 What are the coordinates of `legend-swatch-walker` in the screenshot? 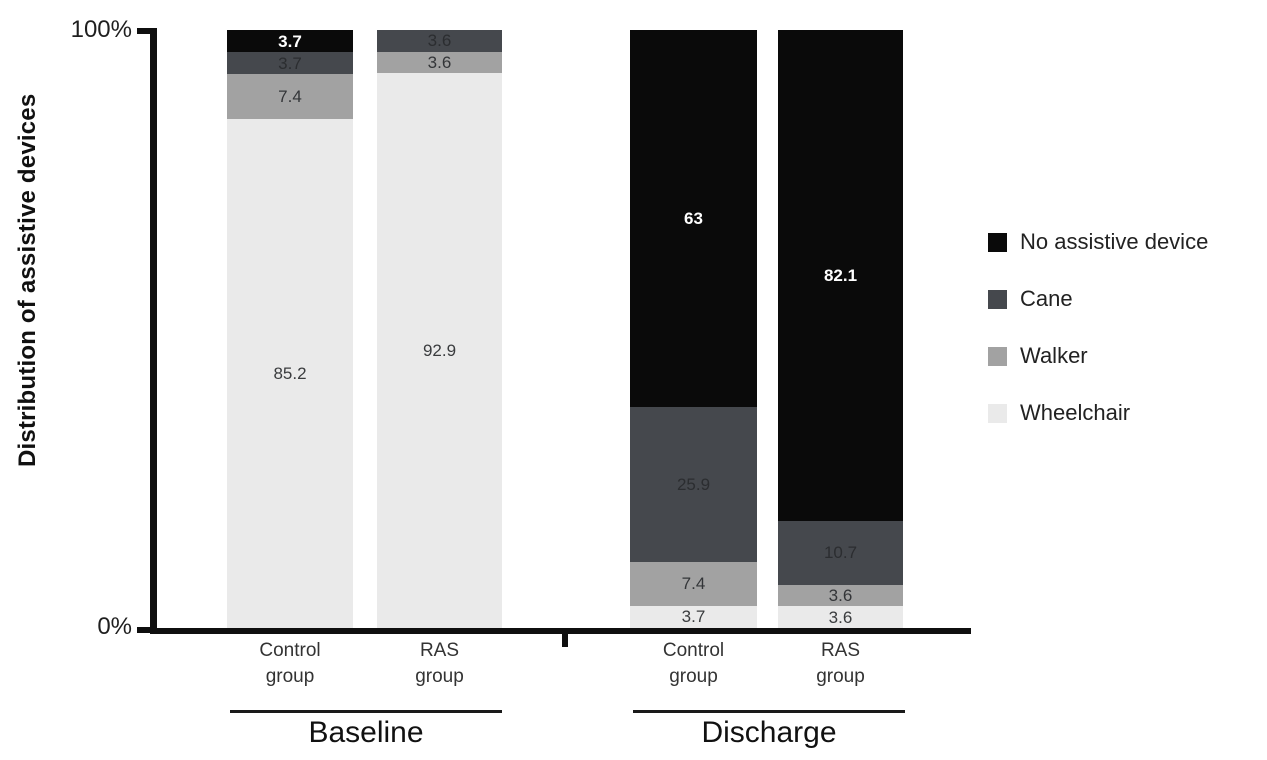 It's located at (997, 356).